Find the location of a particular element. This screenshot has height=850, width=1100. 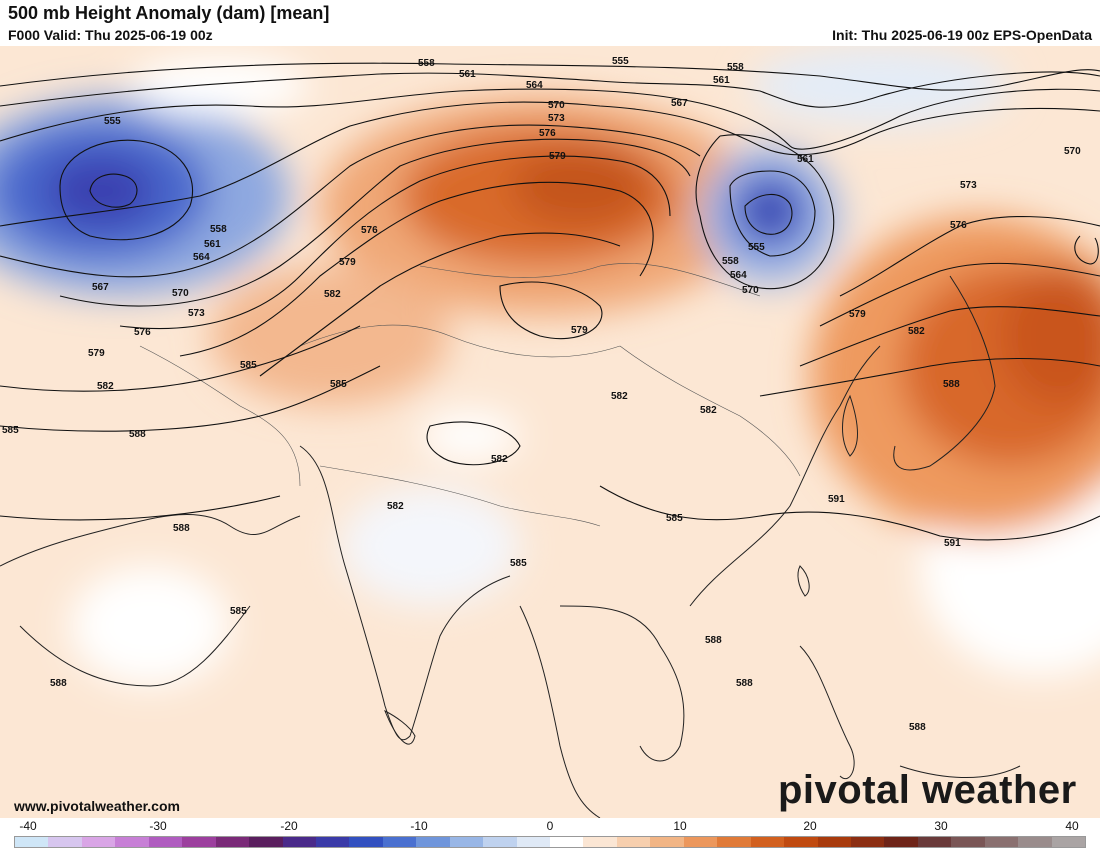

website-label: www.pivotalweather.com is located at coordinates (97, 806).